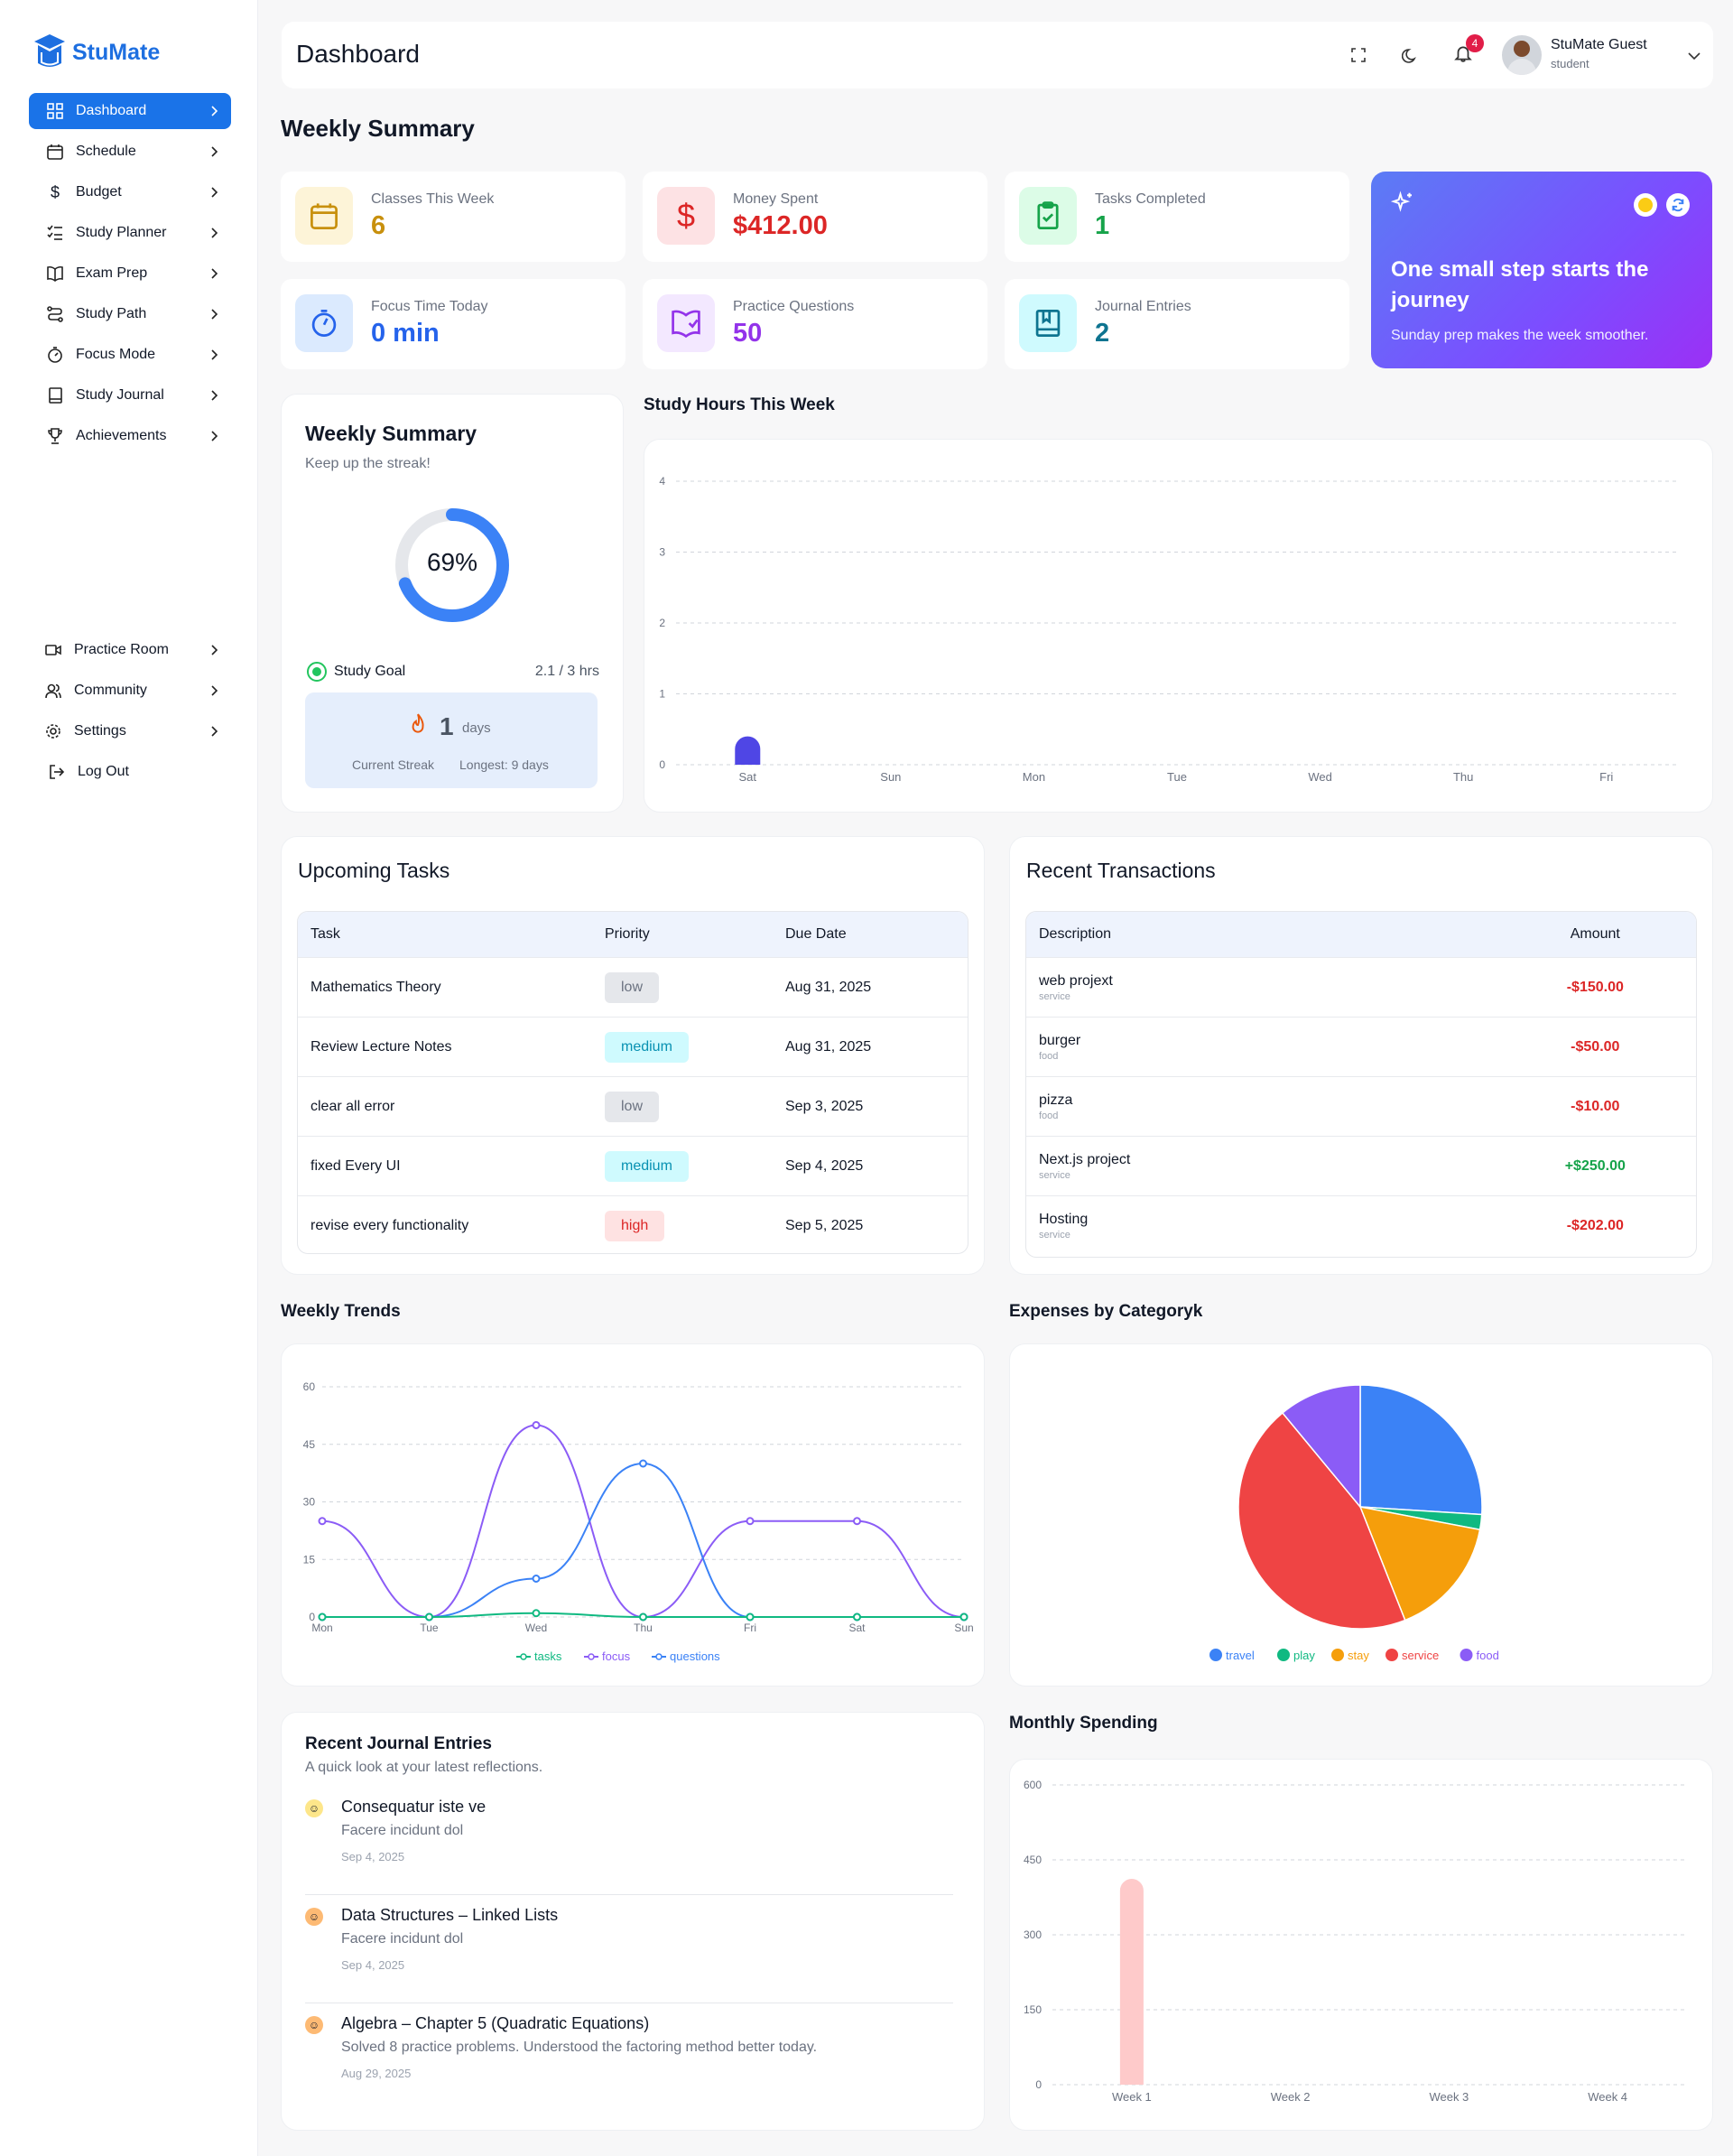  I want to click on table-row: pizza food -$10.00, so click(1361, 1106).